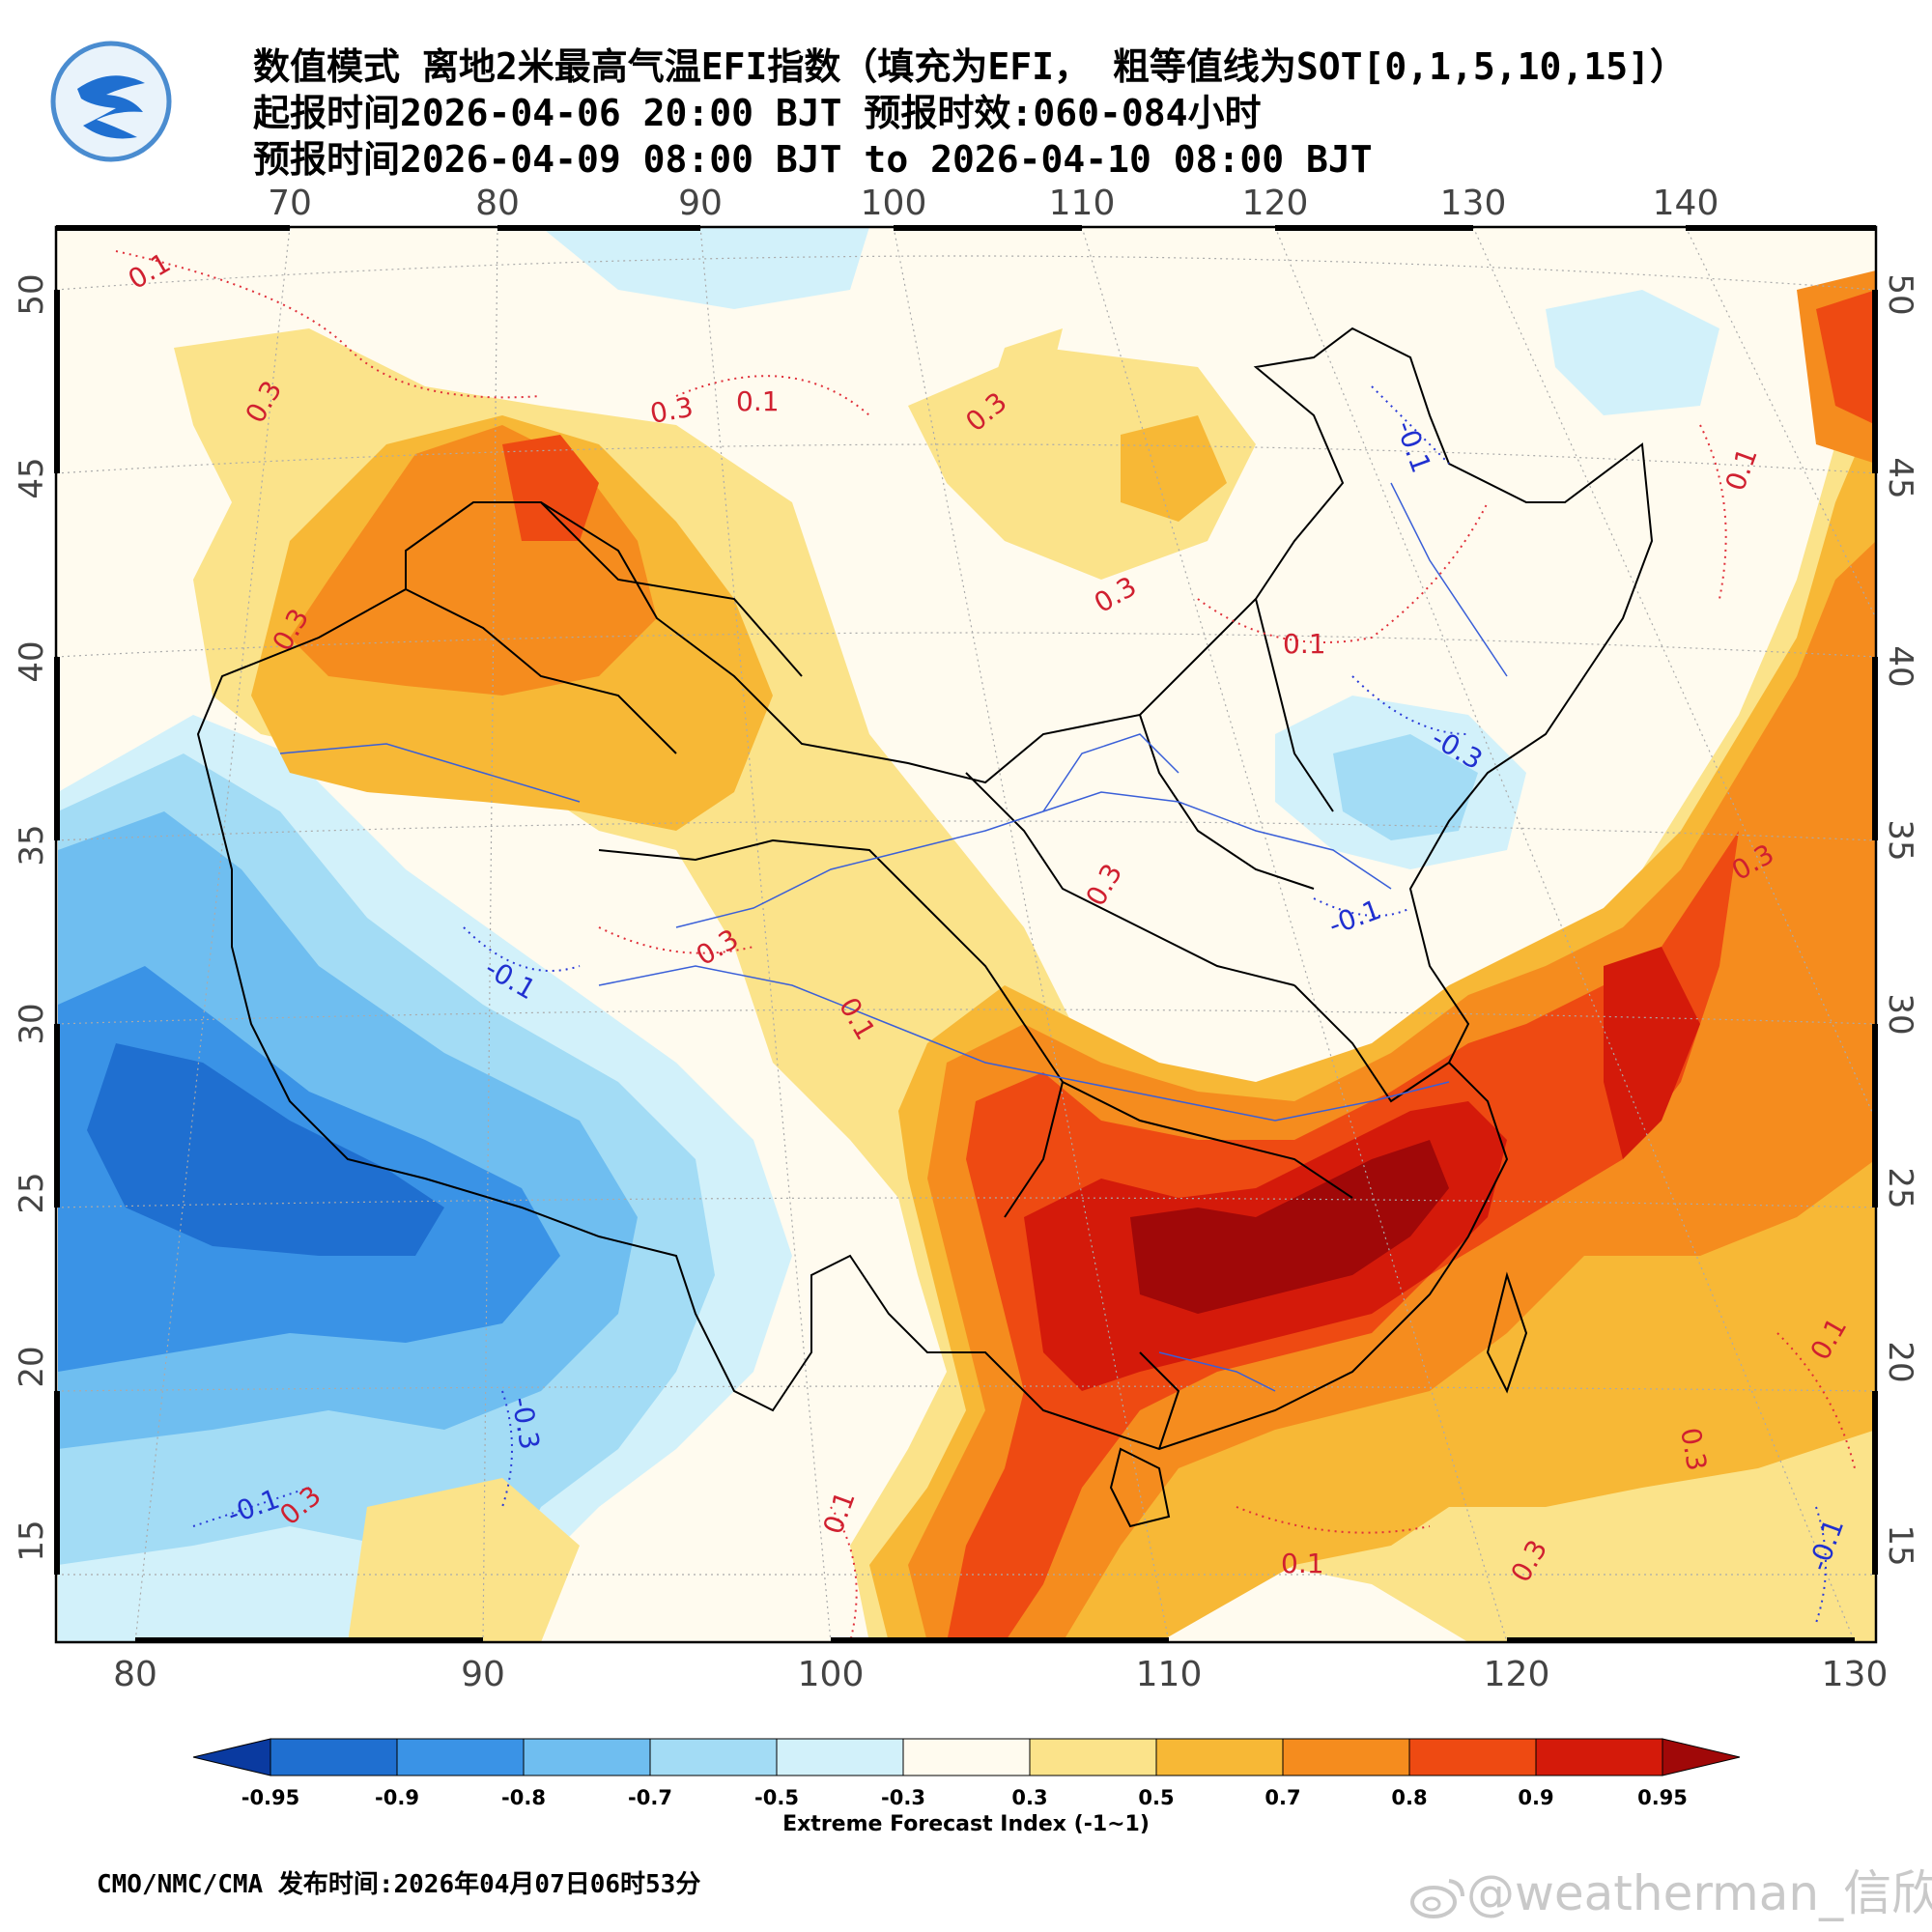  I want to click on weibo-icon, so click(1437, 1898).